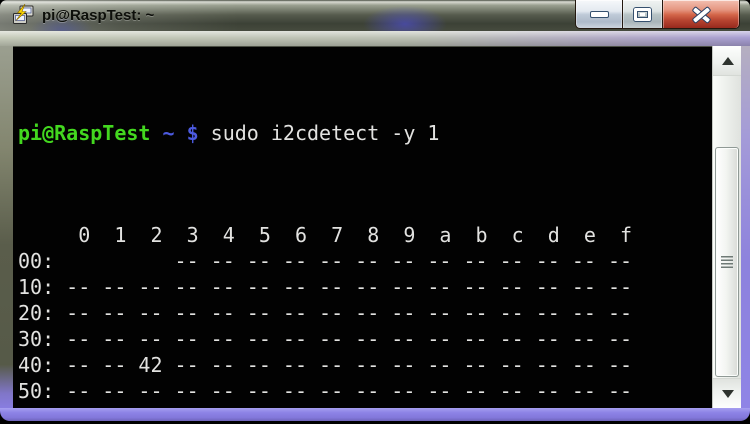  I want to click on arrow-up-icon, so click(727, 60).